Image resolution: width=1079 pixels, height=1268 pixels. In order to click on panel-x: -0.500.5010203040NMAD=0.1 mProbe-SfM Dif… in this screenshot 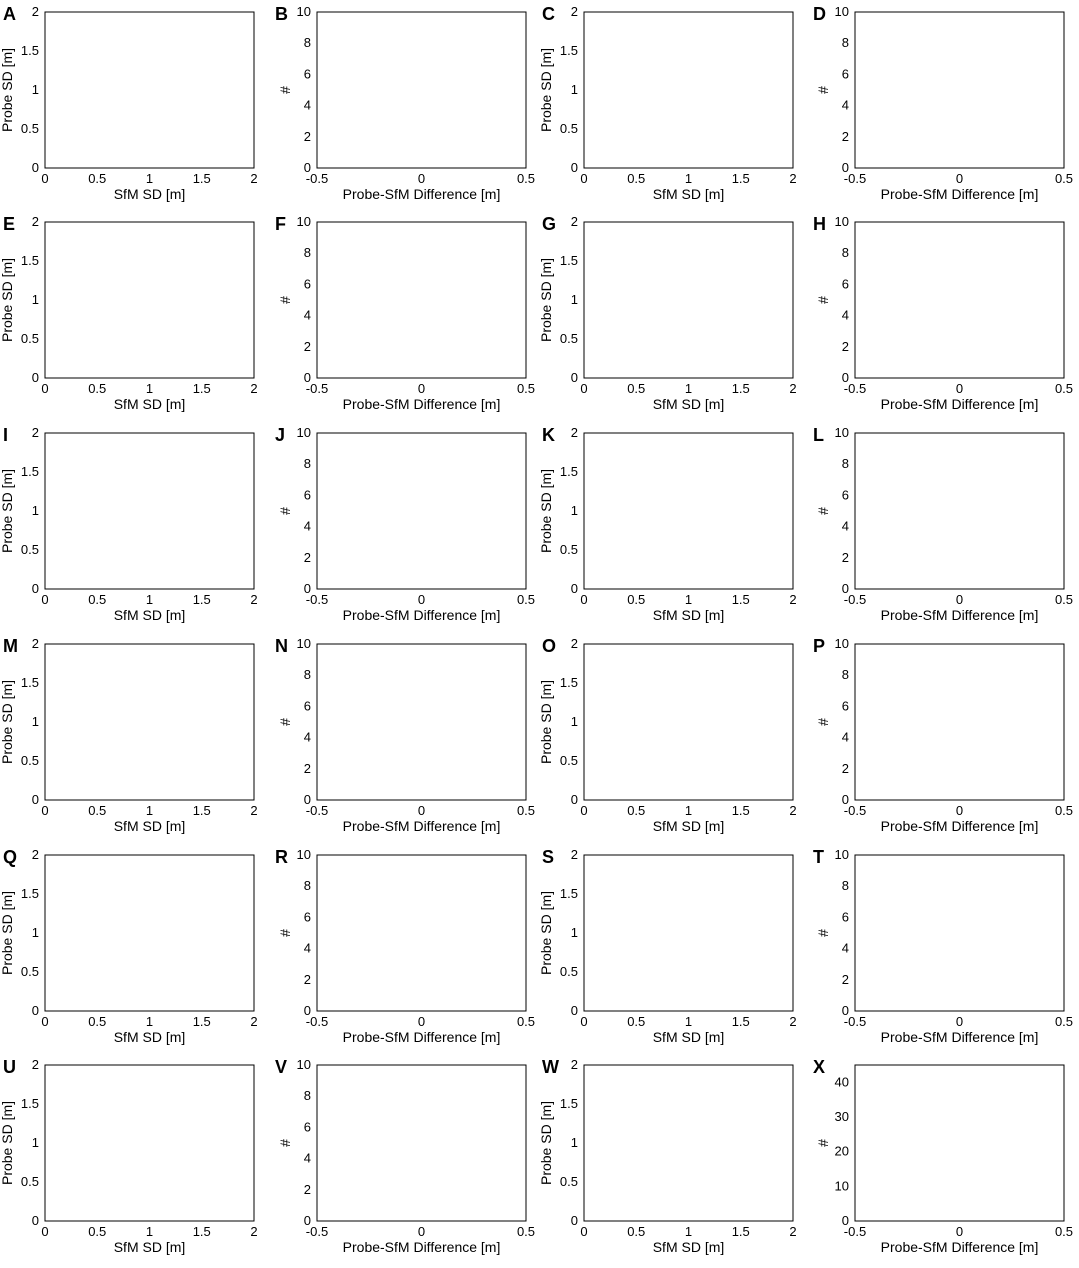, I will do `click(943, 1156)`.